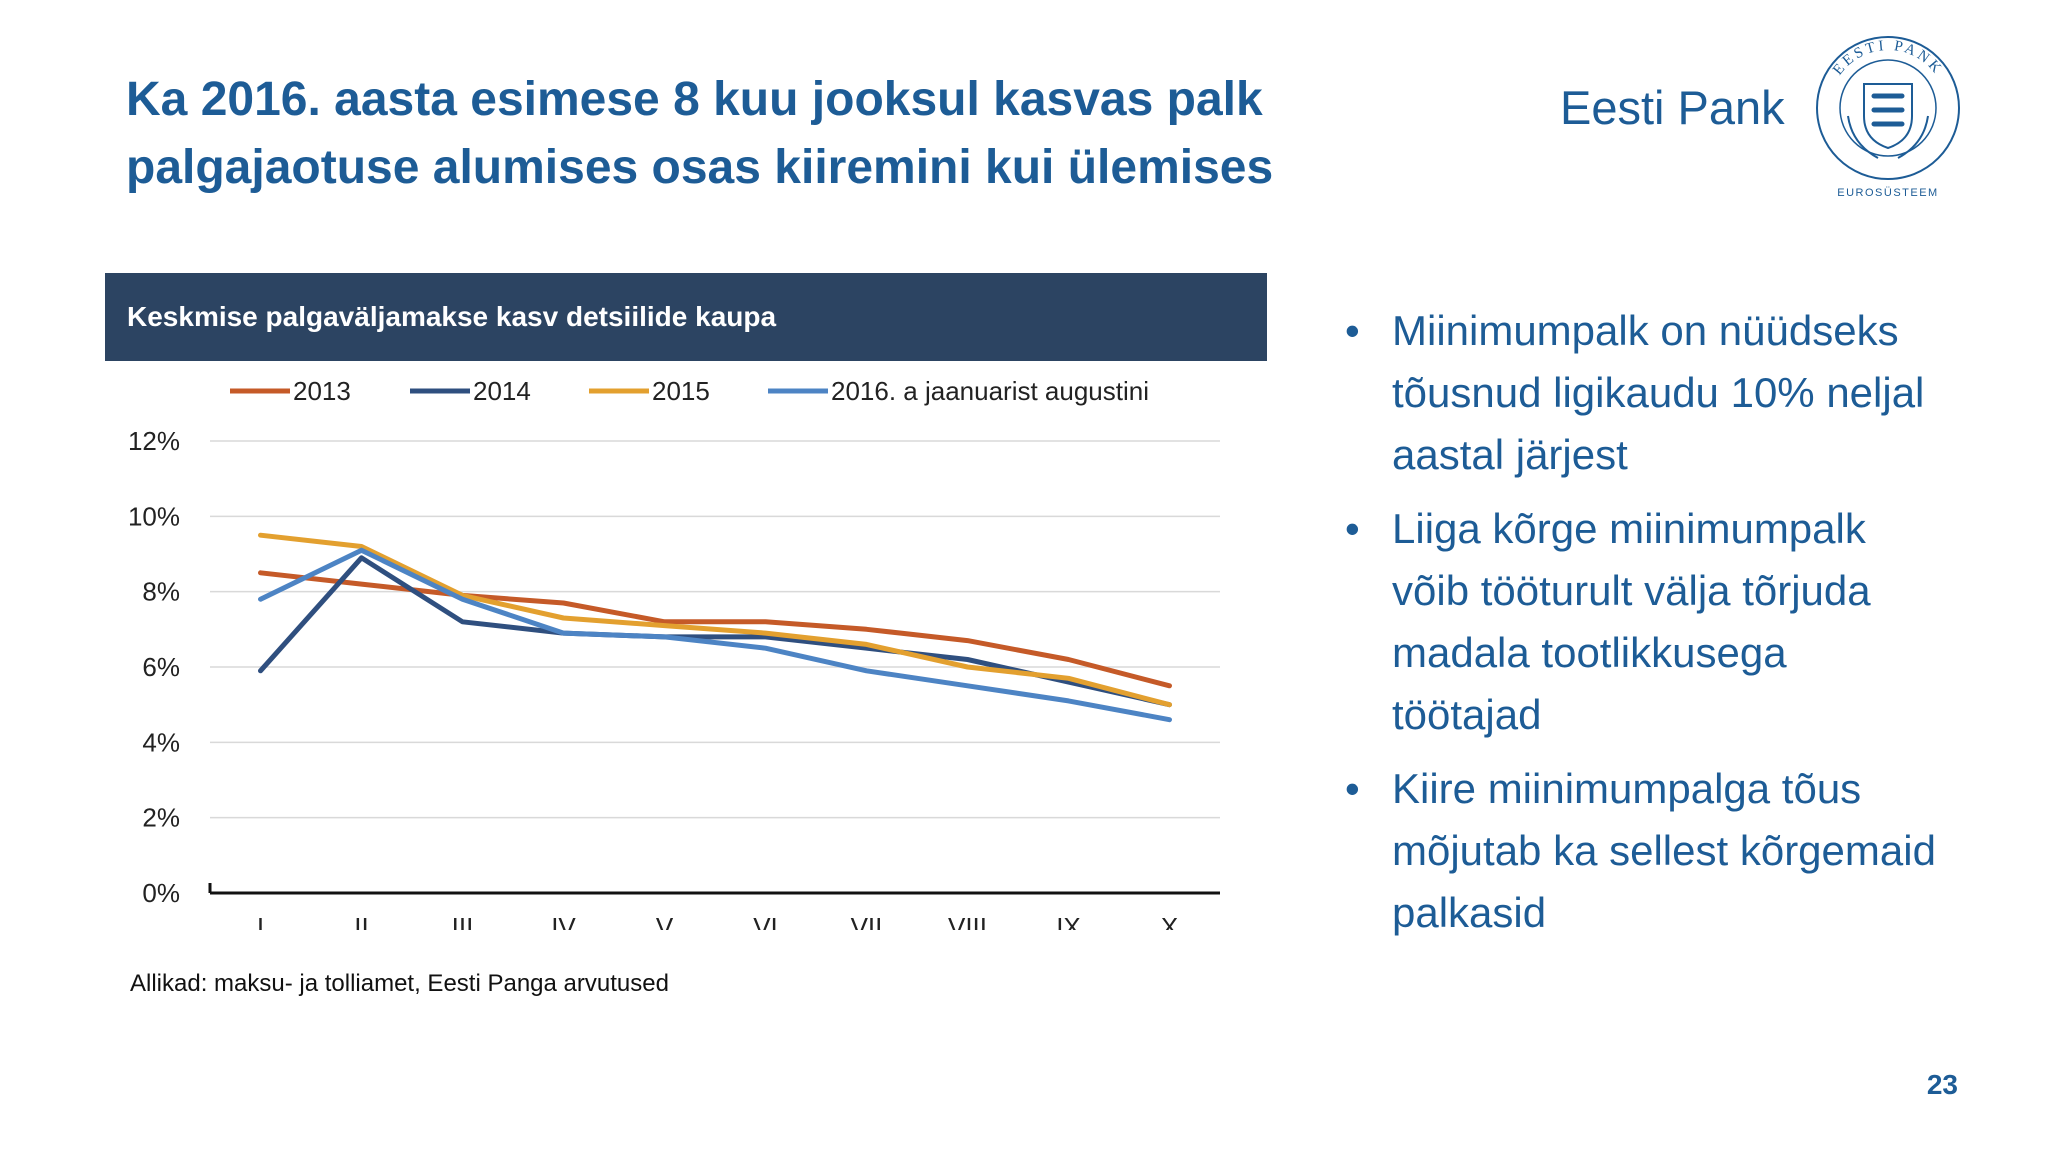  What do you see at coordinates (665, 921) in the screenshot?
I see `x-tick-label: V` at bounding box center [665, 921].